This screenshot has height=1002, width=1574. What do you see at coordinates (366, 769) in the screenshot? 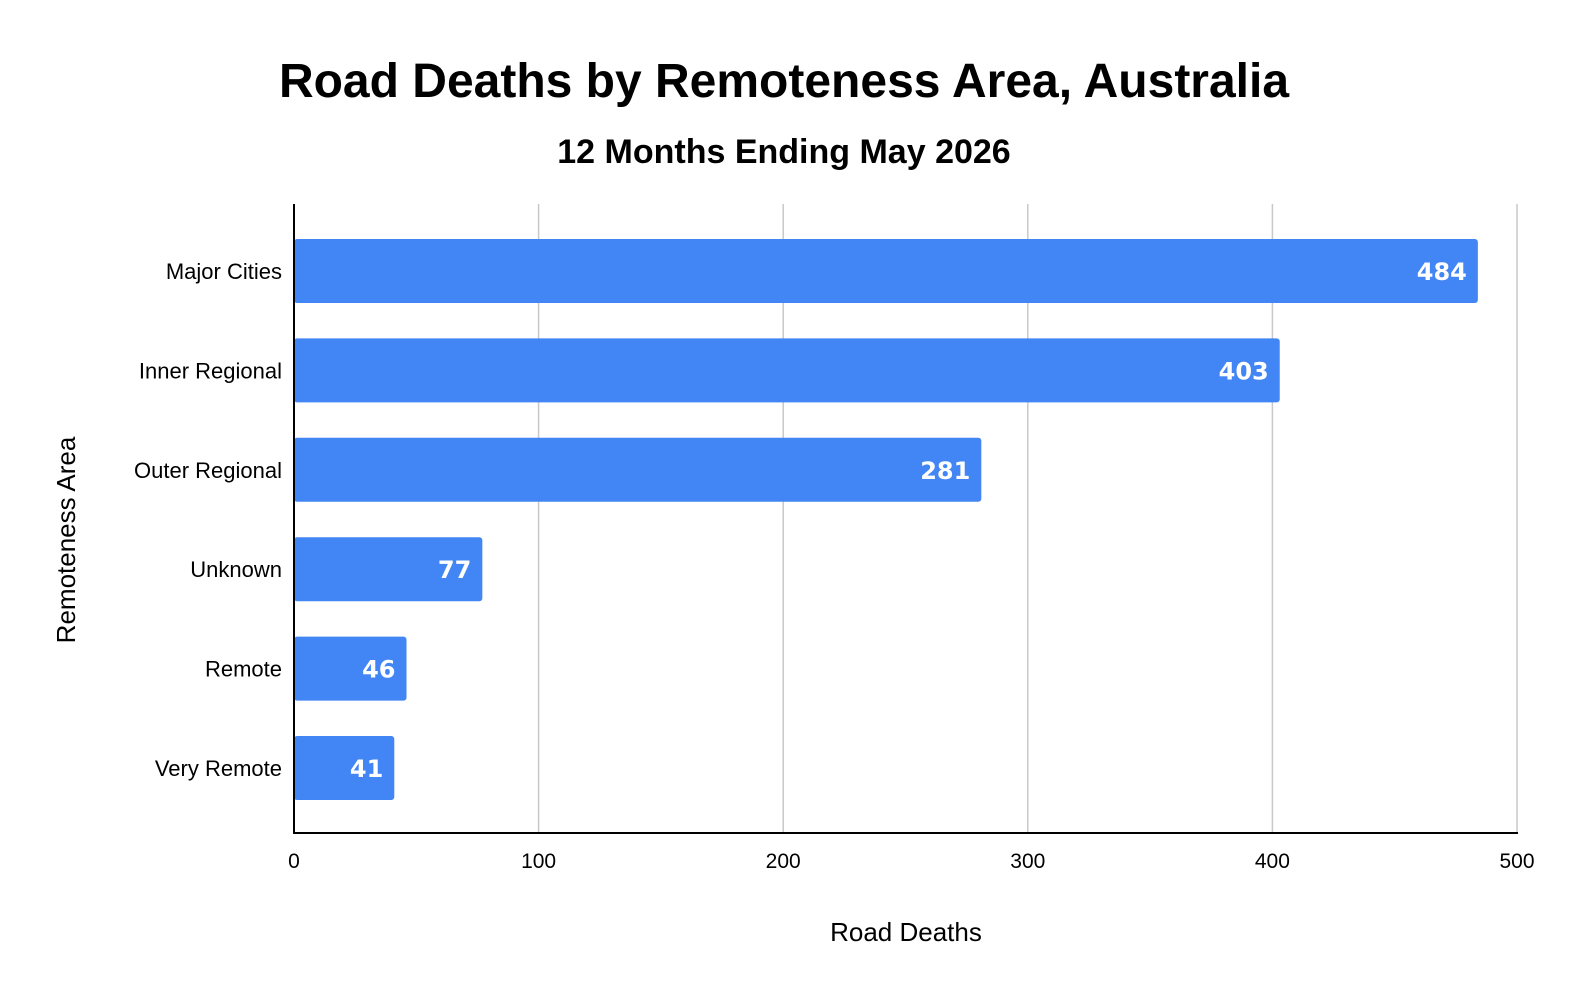
I see `bar-value-label: 41` at bounding box center [366, 769].